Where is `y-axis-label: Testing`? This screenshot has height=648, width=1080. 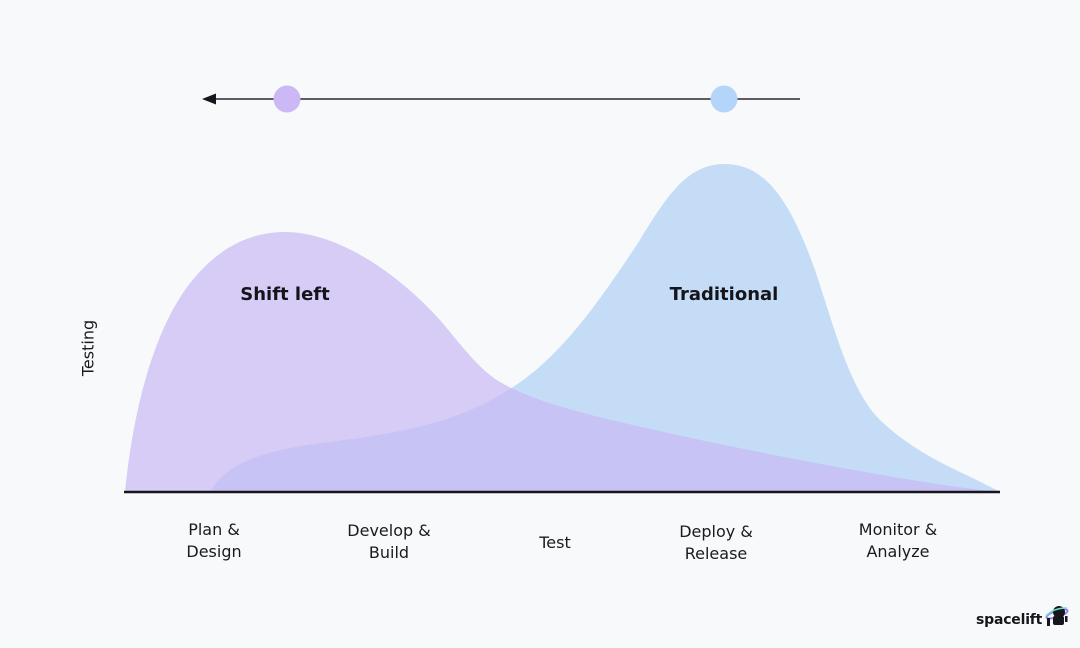 y-axis-label: Testing is located at coordinates (88, 348).